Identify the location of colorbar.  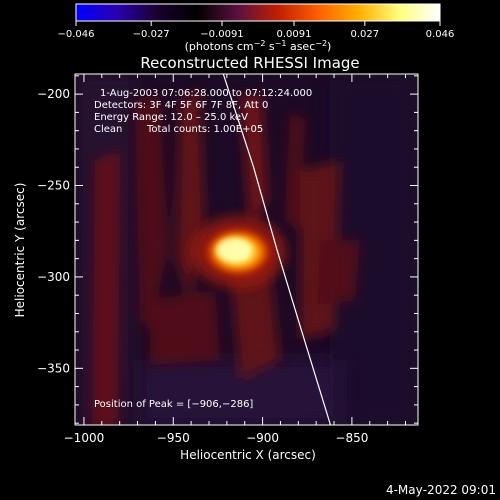
(258, 12).